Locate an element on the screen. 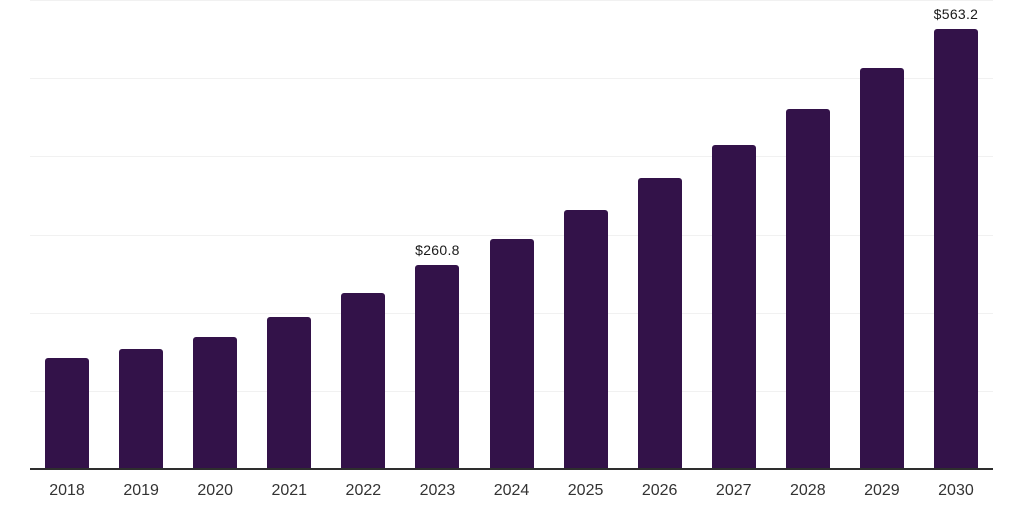 The width and height of the screenshot is (1024, 512). bar-2019 is located at coordinates (141, 408).